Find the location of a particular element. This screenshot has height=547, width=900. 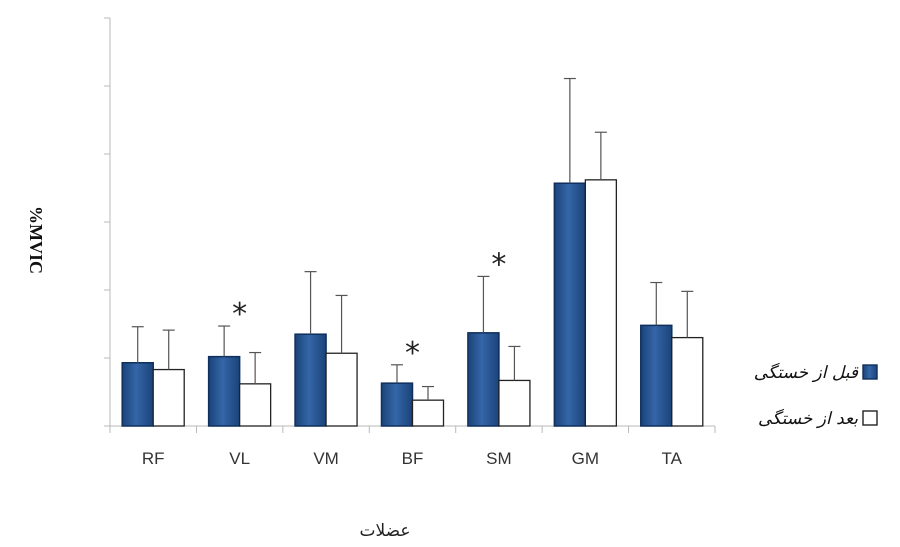

bar-before-rf is located at coordinates (137, 394).